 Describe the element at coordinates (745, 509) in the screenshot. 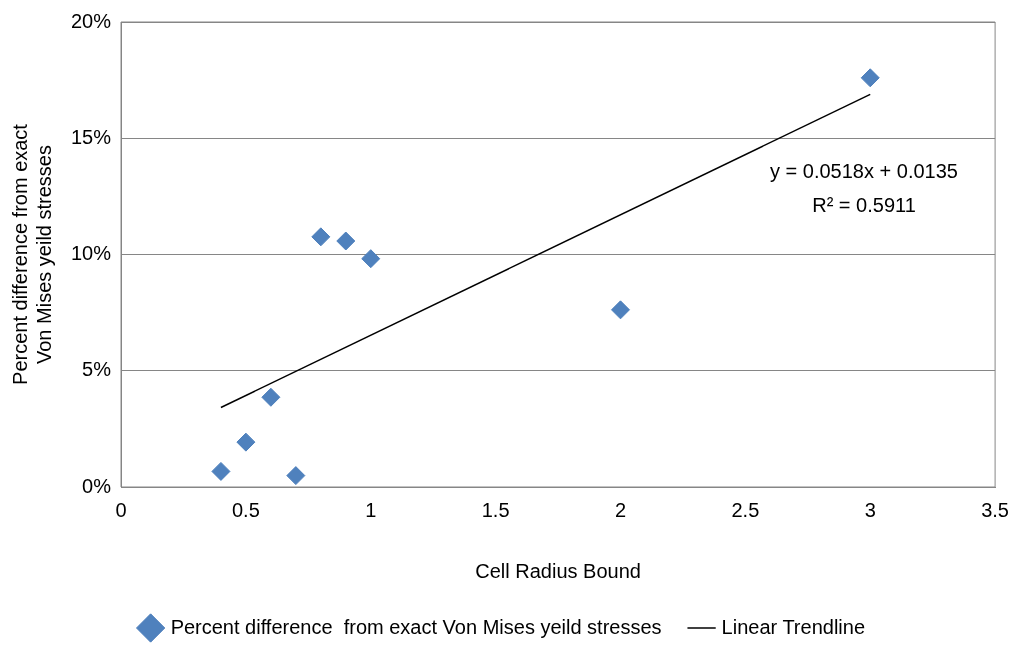

I see `x-tick-label: 2.5` at that location.